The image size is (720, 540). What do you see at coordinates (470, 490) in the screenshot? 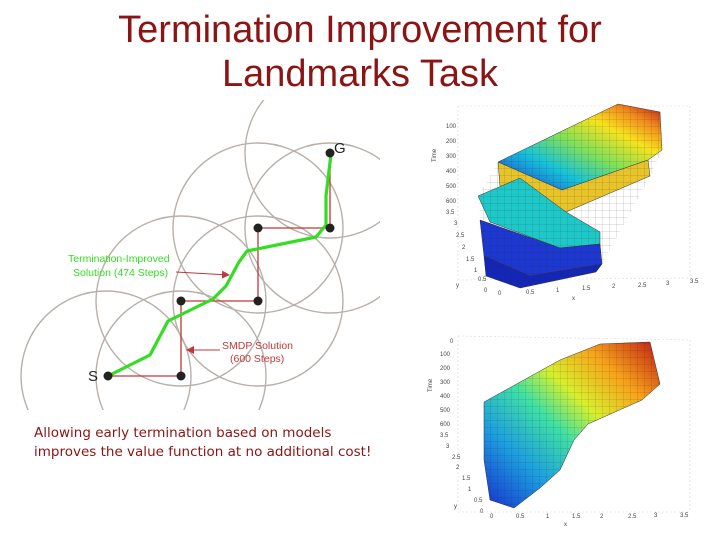
I see `bottom-y-tick: 1` at bounding box center [470, 490].